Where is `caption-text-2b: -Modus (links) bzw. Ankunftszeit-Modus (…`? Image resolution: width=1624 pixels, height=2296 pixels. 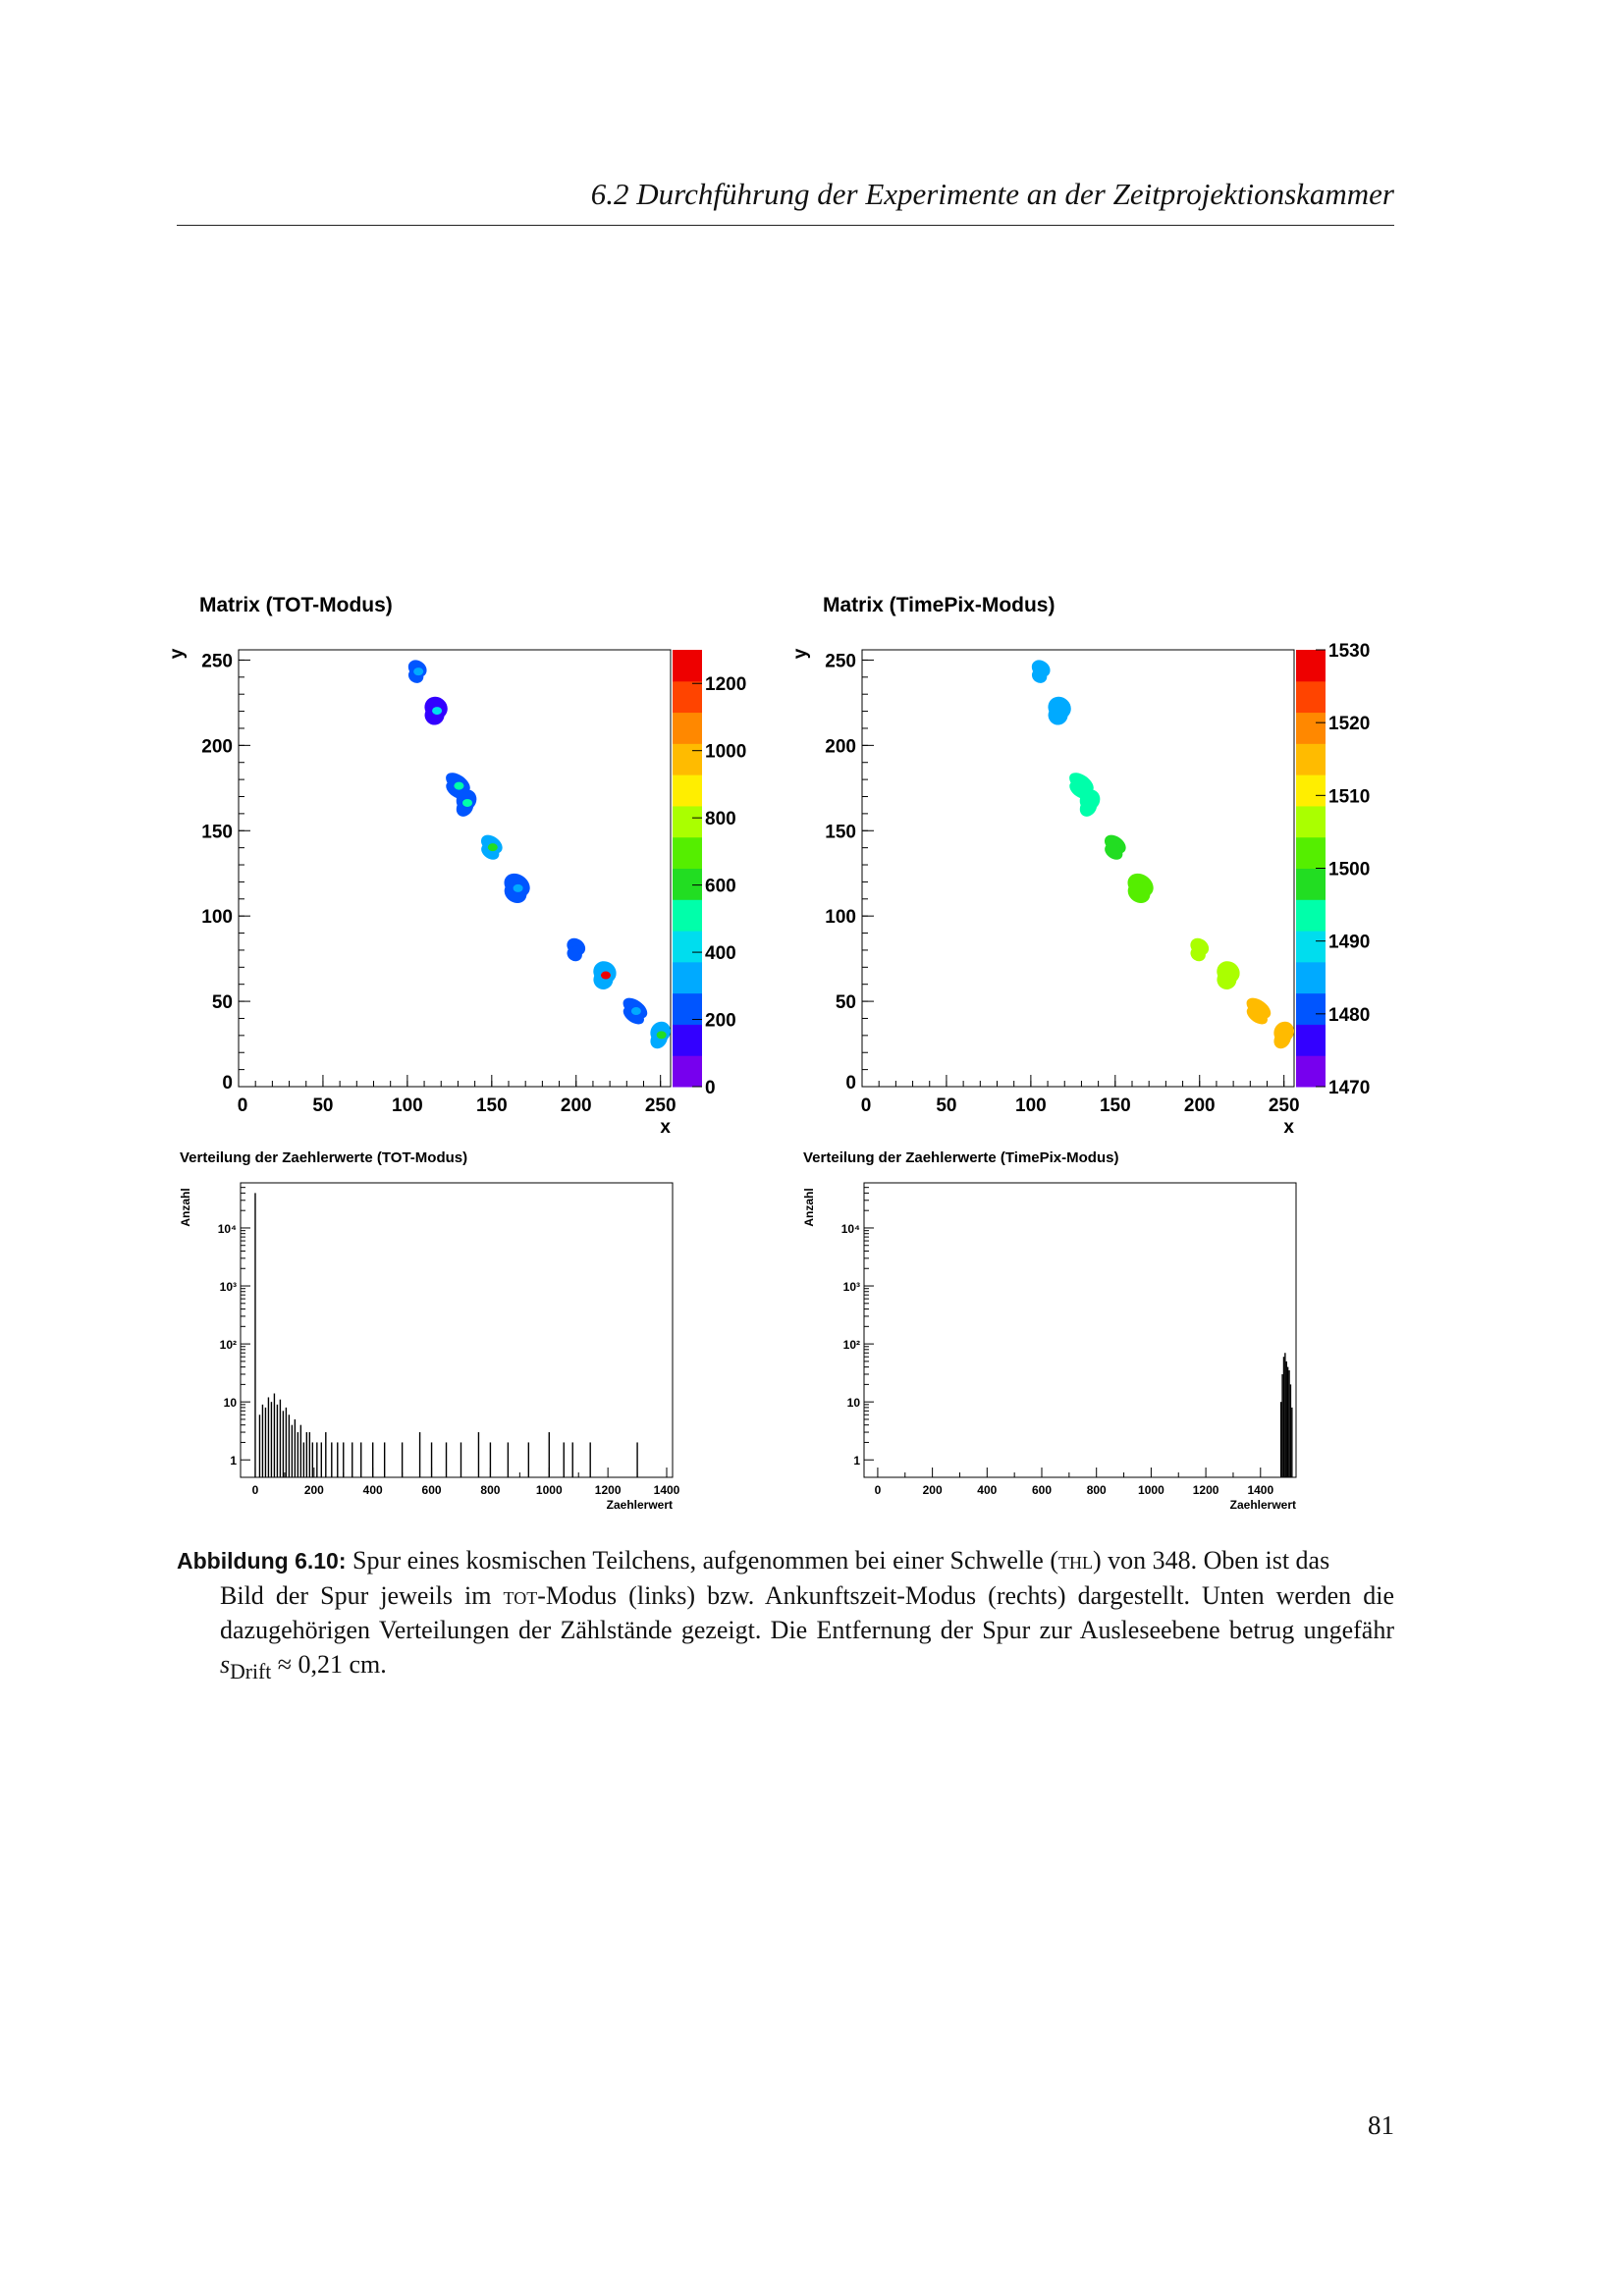 caption-text-2b: -Modus (links) bzw. Ankunftszeit-Modus (… is located at coordinates (807, 1612).